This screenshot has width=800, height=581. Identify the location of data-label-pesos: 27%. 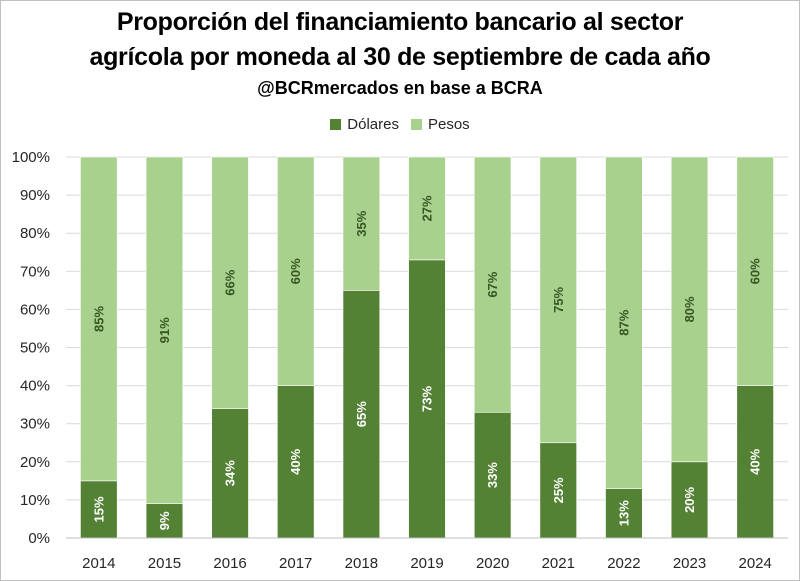
(427, 208).